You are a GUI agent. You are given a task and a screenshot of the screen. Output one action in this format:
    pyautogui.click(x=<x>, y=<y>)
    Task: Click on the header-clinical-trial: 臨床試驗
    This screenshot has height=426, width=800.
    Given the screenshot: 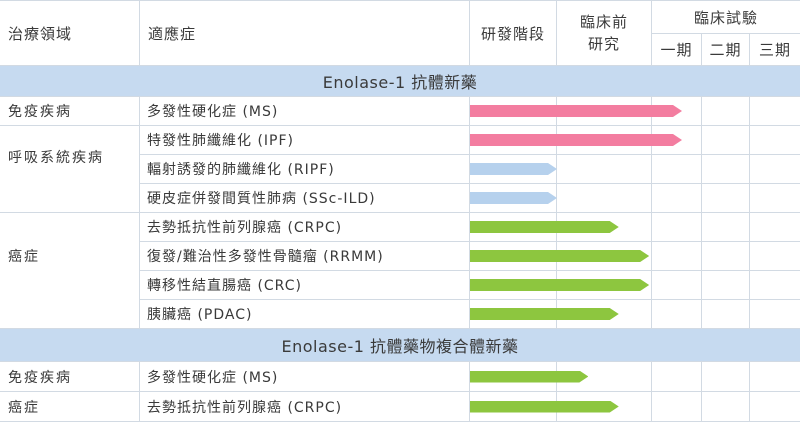 What is the action you would take?
    pyautogui.click(x=726, y=17)
    